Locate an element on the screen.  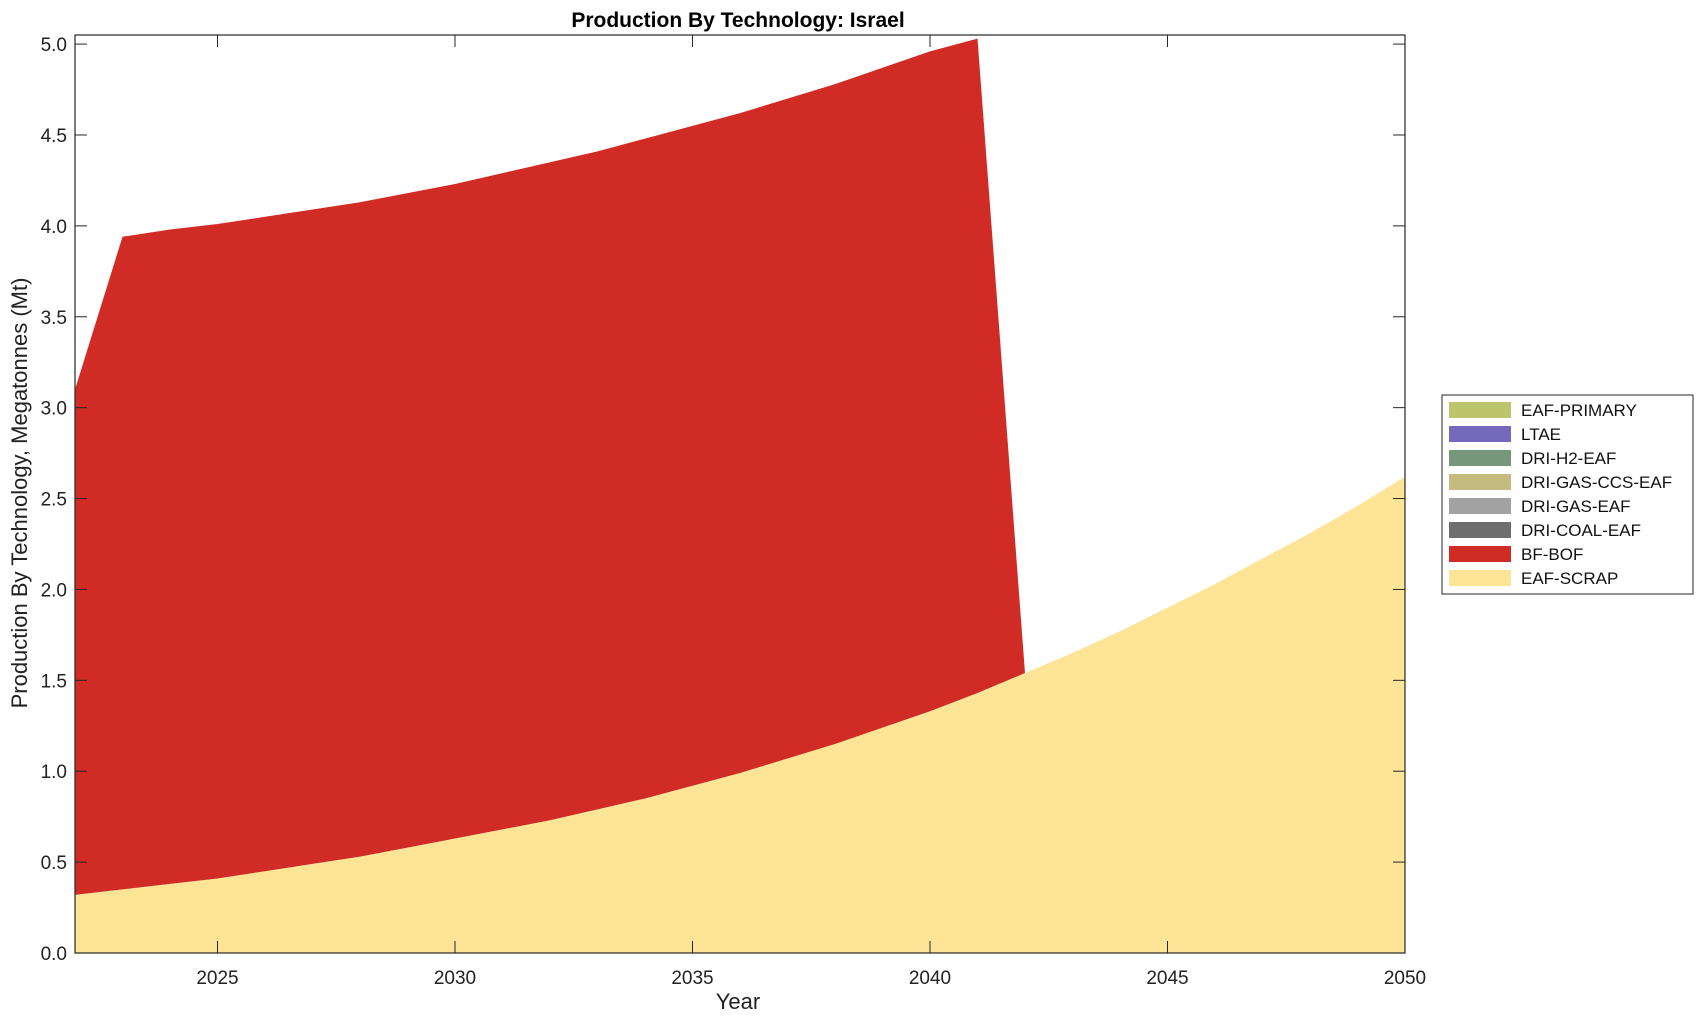
chart-title: Production By Technology: Israel is located at coordinates (737, 20).